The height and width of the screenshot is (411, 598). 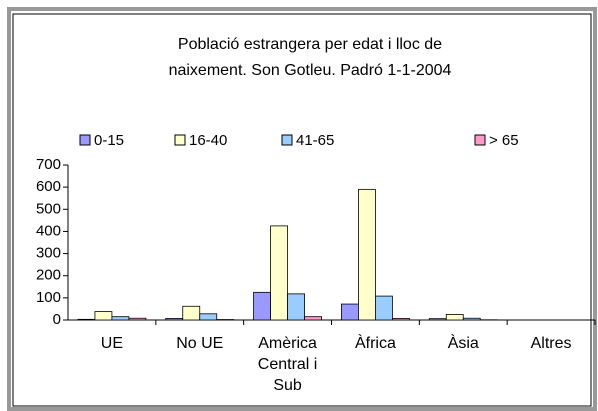 What do you see at coordinates (310, 44) in the screenshot?
I see `chart-title: Població estrangera per edat i lloc de` at bounding box center [310, 44].